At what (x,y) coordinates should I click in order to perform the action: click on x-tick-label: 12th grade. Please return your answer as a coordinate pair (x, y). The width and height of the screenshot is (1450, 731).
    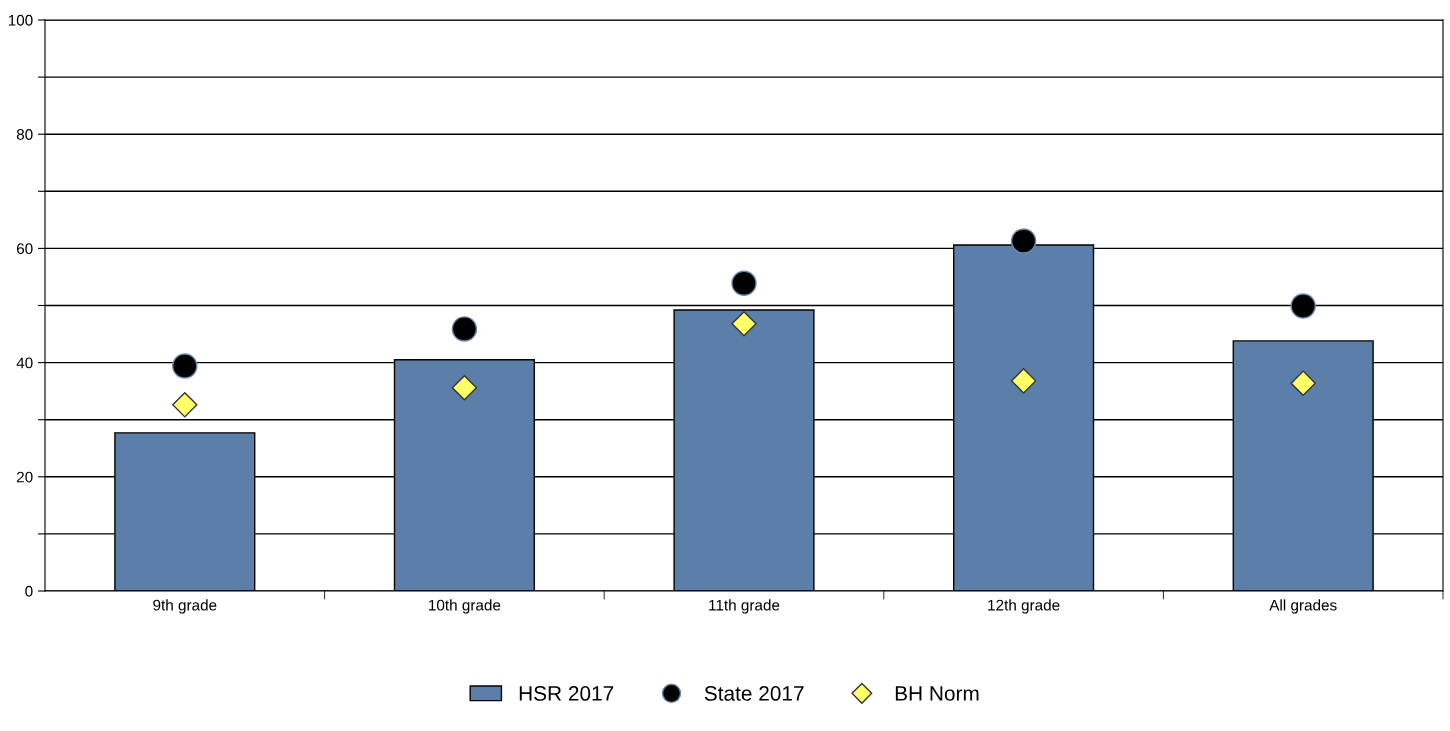
    Looking at the image, I should click on (1024, 606).